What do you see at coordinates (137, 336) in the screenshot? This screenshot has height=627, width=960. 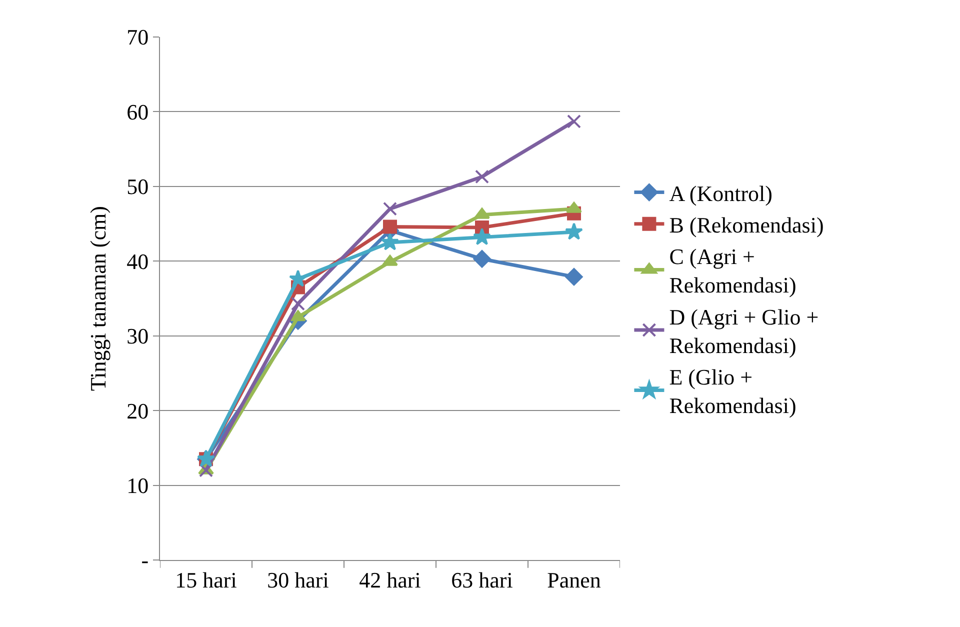 I see `y-tick-label: 30` at bounding box center [137, 336].